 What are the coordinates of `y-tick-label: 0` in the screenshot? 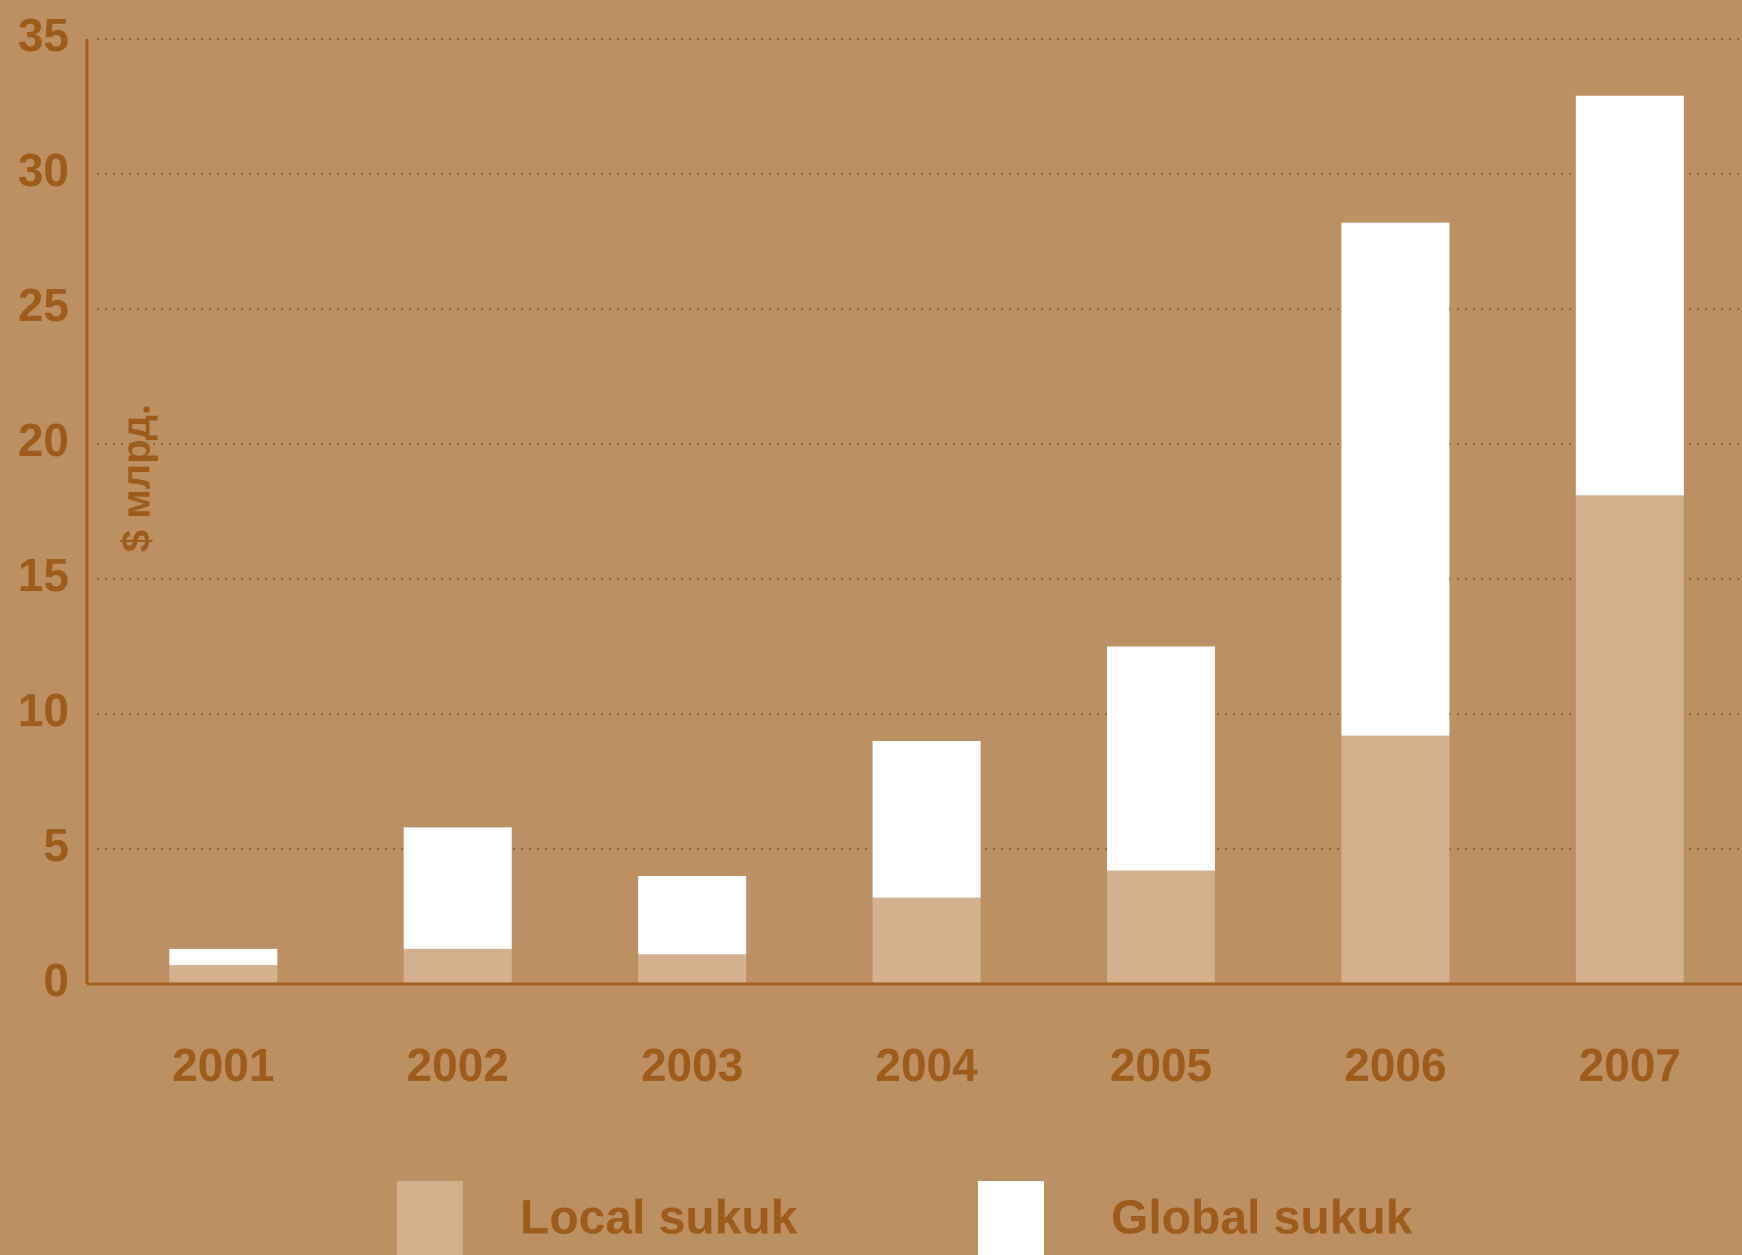 It's located at (56, 980).